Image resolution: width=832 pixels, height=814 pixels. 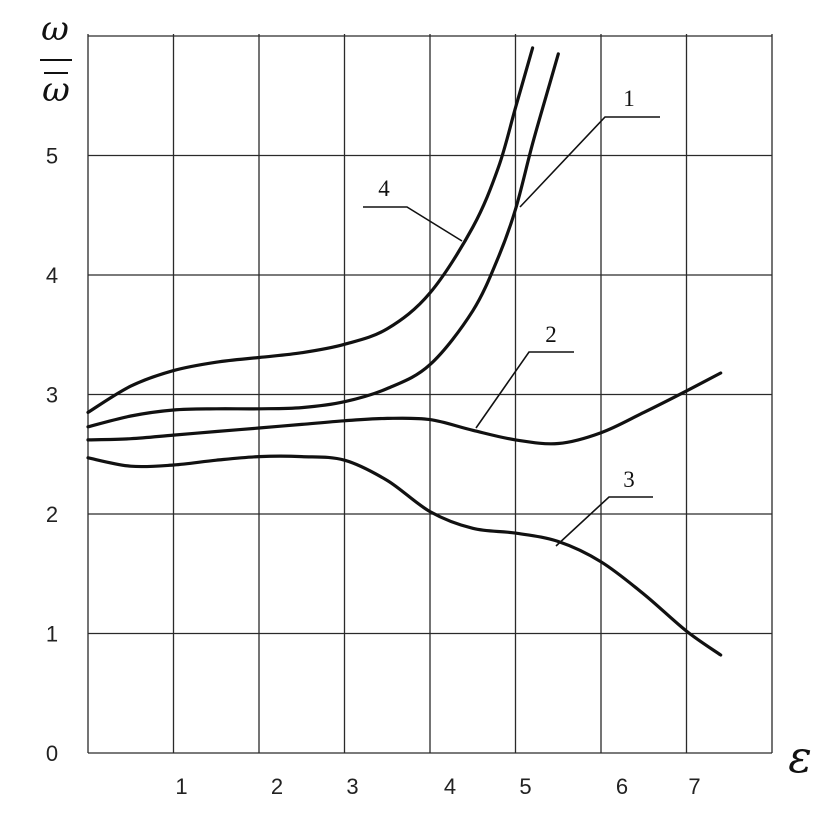 What do you see at coordinates (52, 395) in the screenshot?
I see `y-tick-label: 3` at bounding box center [52, 395].